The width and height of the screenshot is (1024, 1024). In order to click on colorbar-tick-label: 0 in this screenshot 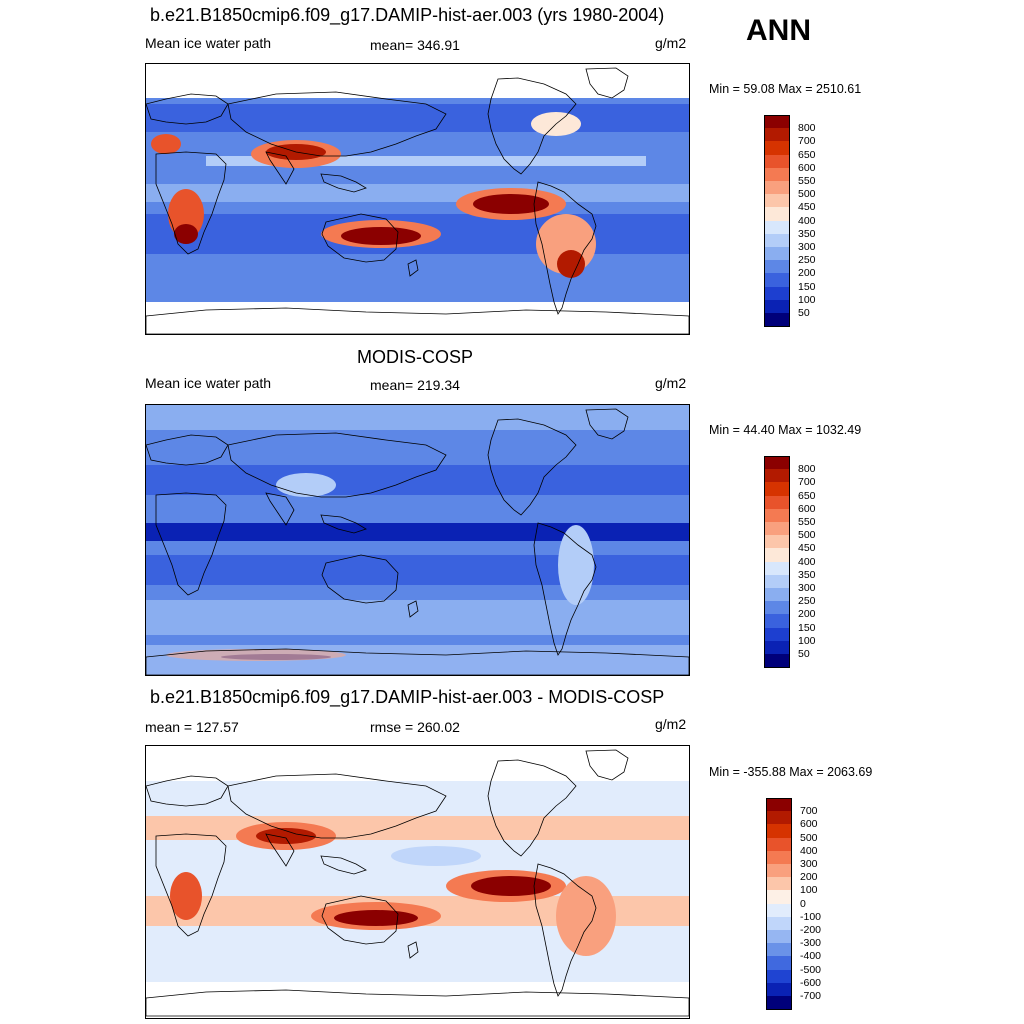, I will do `click(803, 903)`.